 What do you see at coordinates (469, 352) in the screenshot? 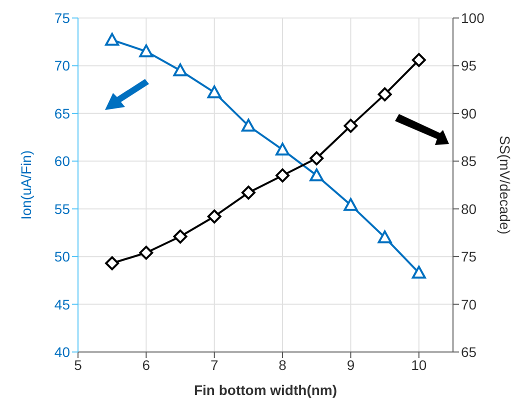
I see `y2-tick-label: 65` at bounding box center [469, 352].